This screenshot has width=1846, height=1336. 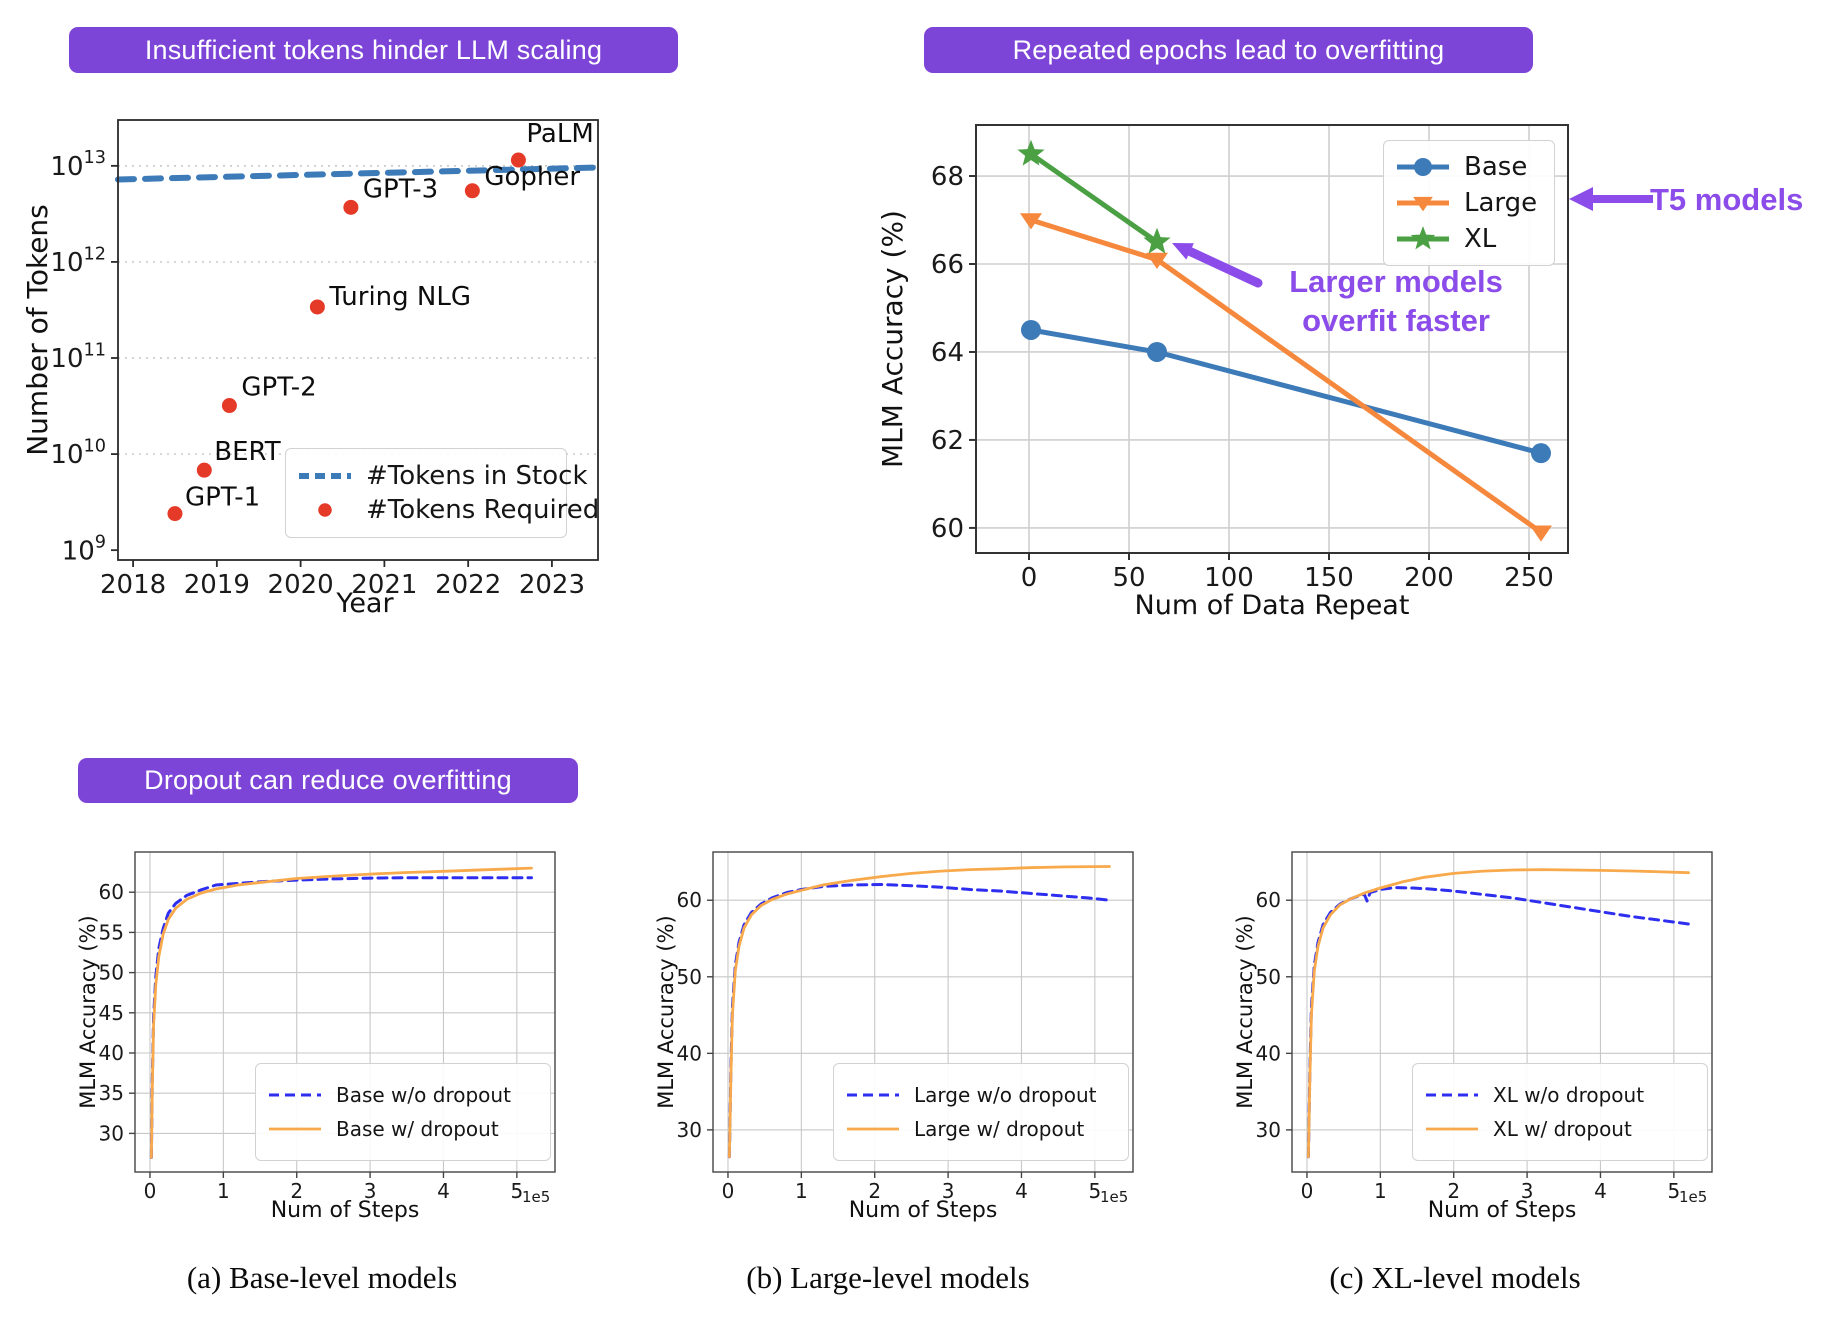 I want to click on dropout-large-y-axis-label: MLM Accuracy (%), so click(x=666, y=1012).